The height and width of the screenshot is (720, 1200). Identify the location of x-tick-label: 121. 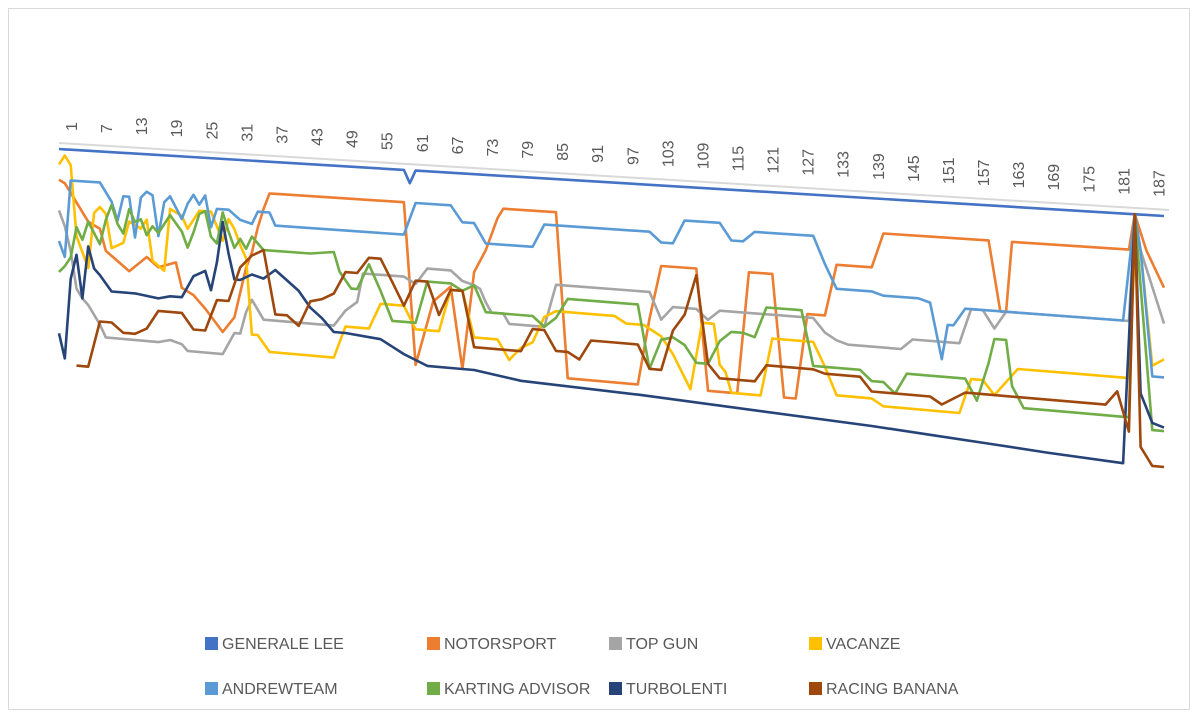
(774, 160).